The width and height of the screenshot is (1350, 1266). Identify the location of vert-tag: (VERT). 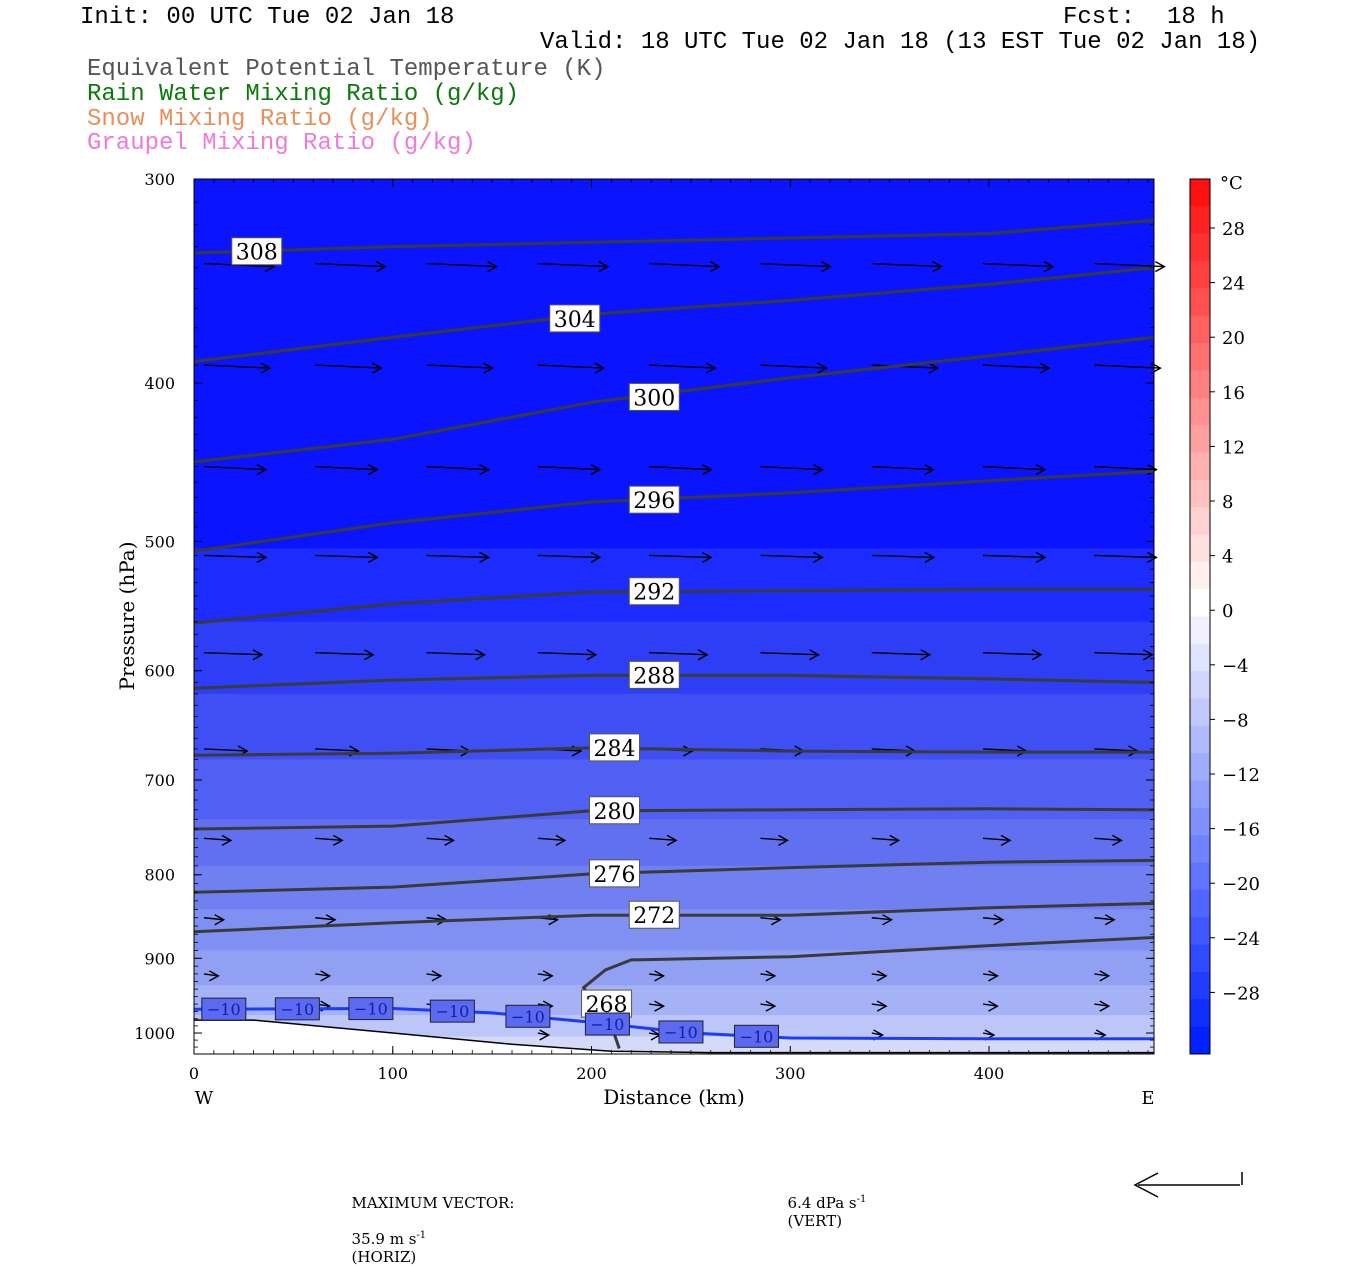
(815, 1221).